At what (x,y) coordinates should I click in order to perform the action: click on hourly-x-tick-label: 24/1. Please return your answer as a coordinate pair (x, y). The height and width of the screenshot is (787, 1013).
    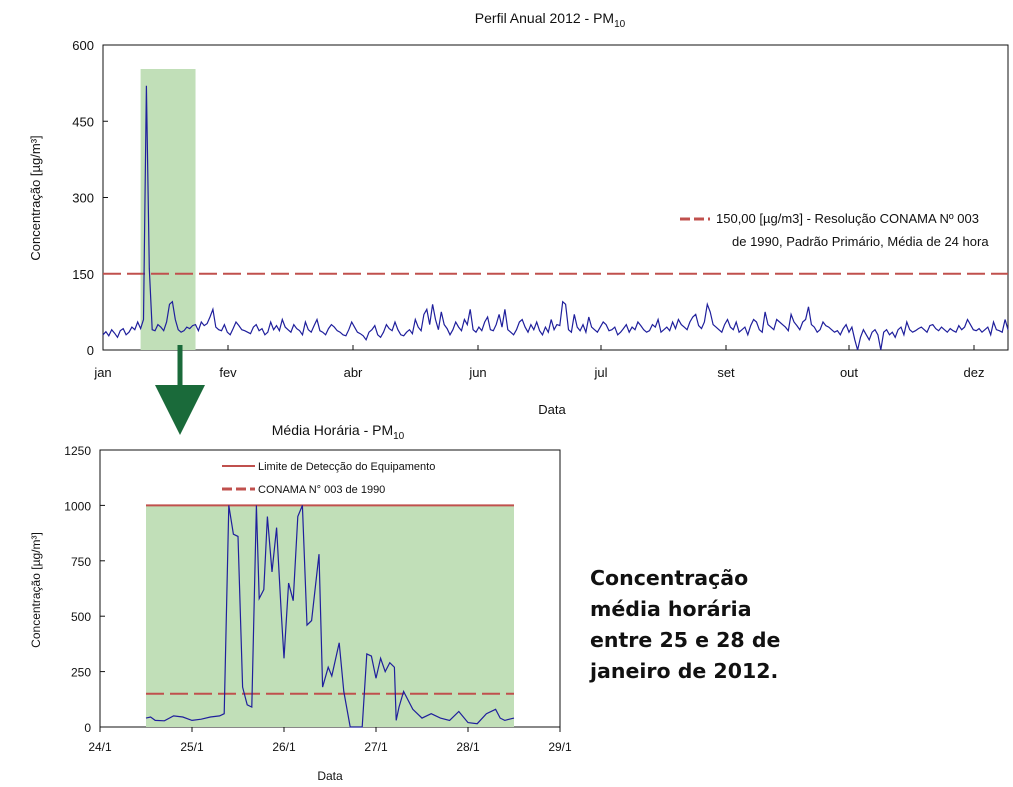
    Looking at the image, I should click on (100, 747).